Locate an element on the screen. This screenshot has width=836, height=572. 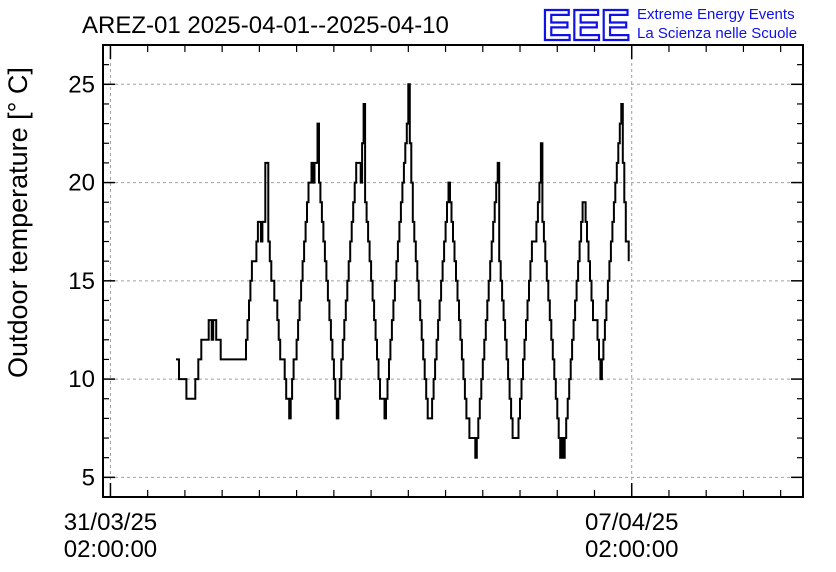
x-tick-label-date: 31/03/25 is located at coordinates (110, 522).